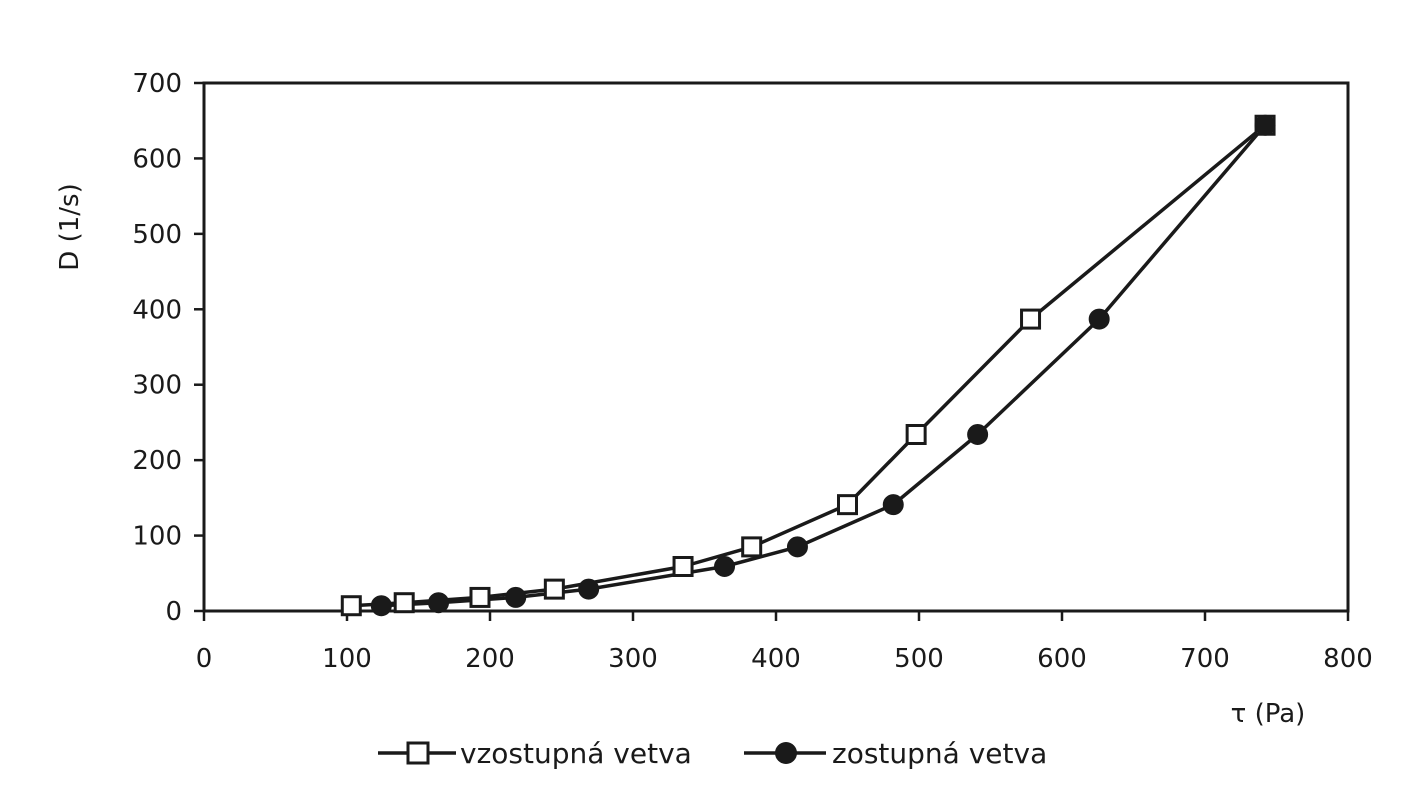  Describe the element at coordinates (633, 659) in the screenshot. I see `x-tick-label: 300` at that location.